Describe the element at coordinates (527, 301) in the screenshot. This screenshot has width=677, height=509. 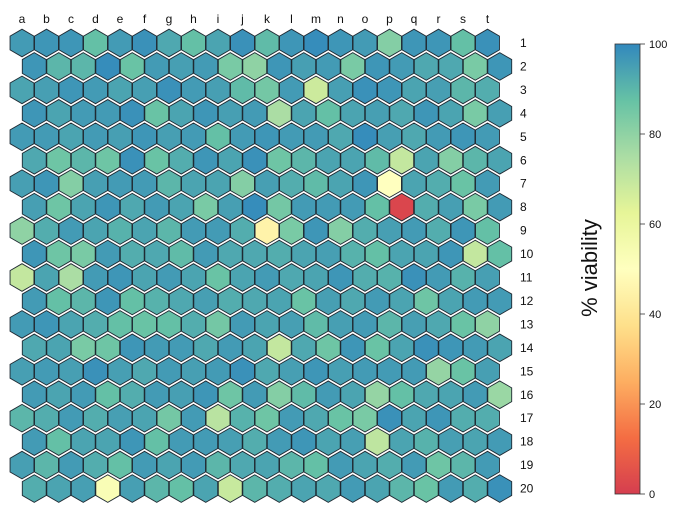
I see `row-label-12: 12` at that location.